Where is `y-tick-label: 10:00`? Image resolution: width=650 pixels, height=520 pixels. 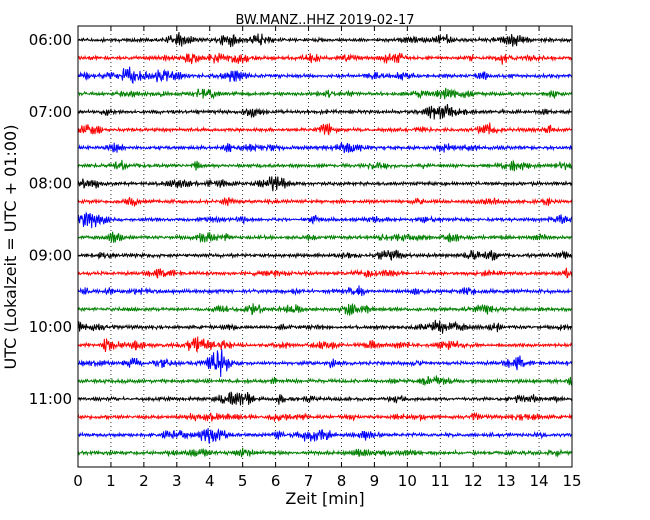
y-tick-label: 10:00 is located at coordinates (50, 327).